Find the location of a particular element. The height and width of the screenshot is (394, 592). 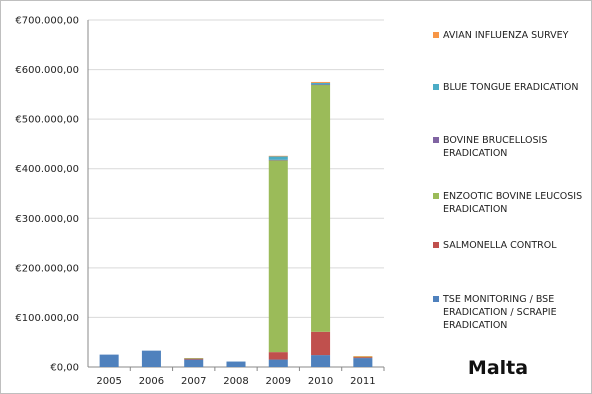

x-tick-label: 2005 is located at coordinates (108, 381).